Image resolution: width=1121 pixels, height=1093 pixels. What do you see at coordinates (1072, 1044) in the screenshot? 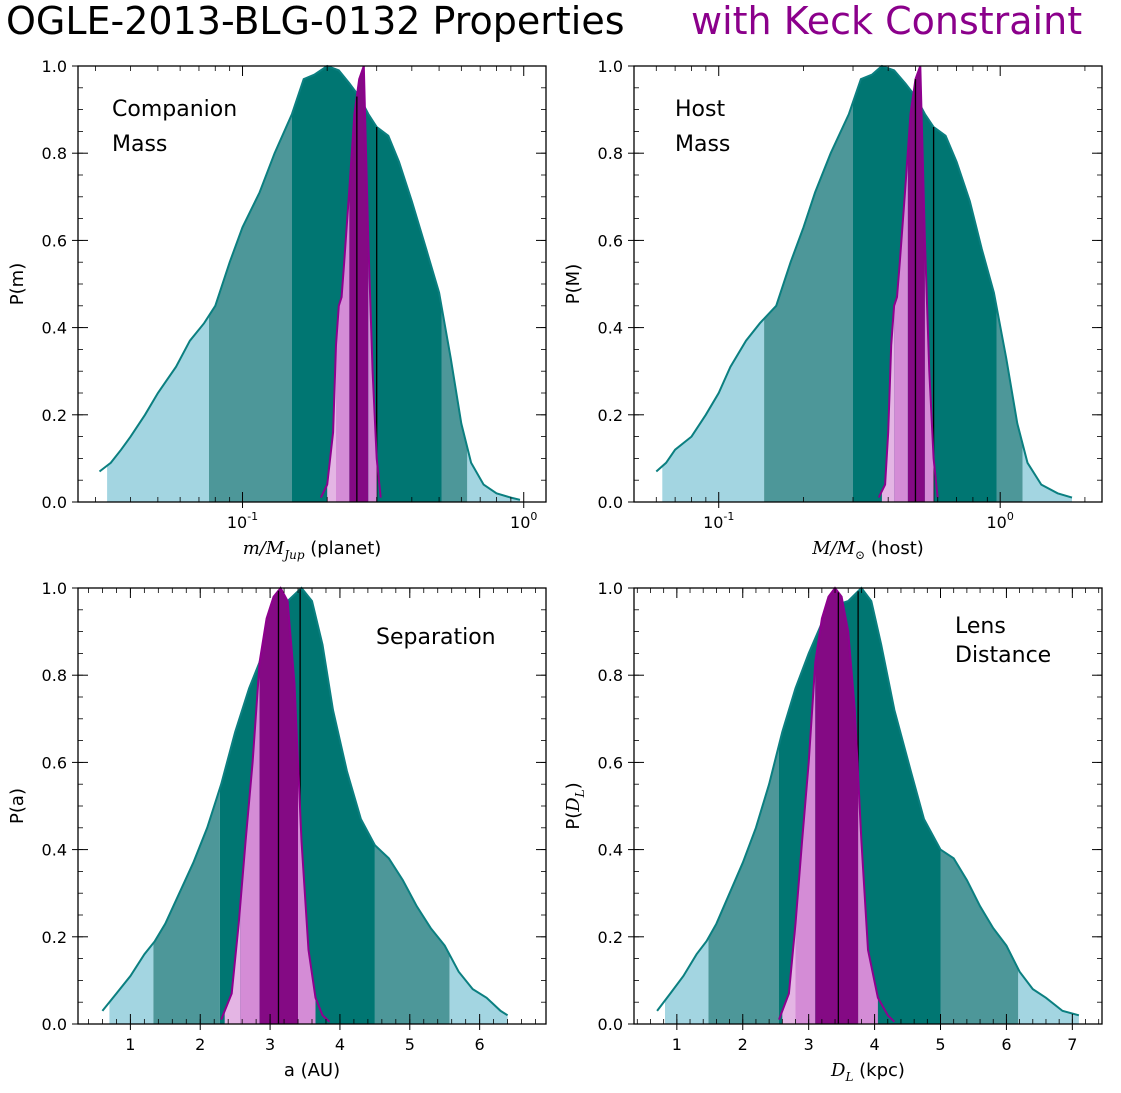
I see `x-tick-label: 7` at bounding box center [1072, 1044].